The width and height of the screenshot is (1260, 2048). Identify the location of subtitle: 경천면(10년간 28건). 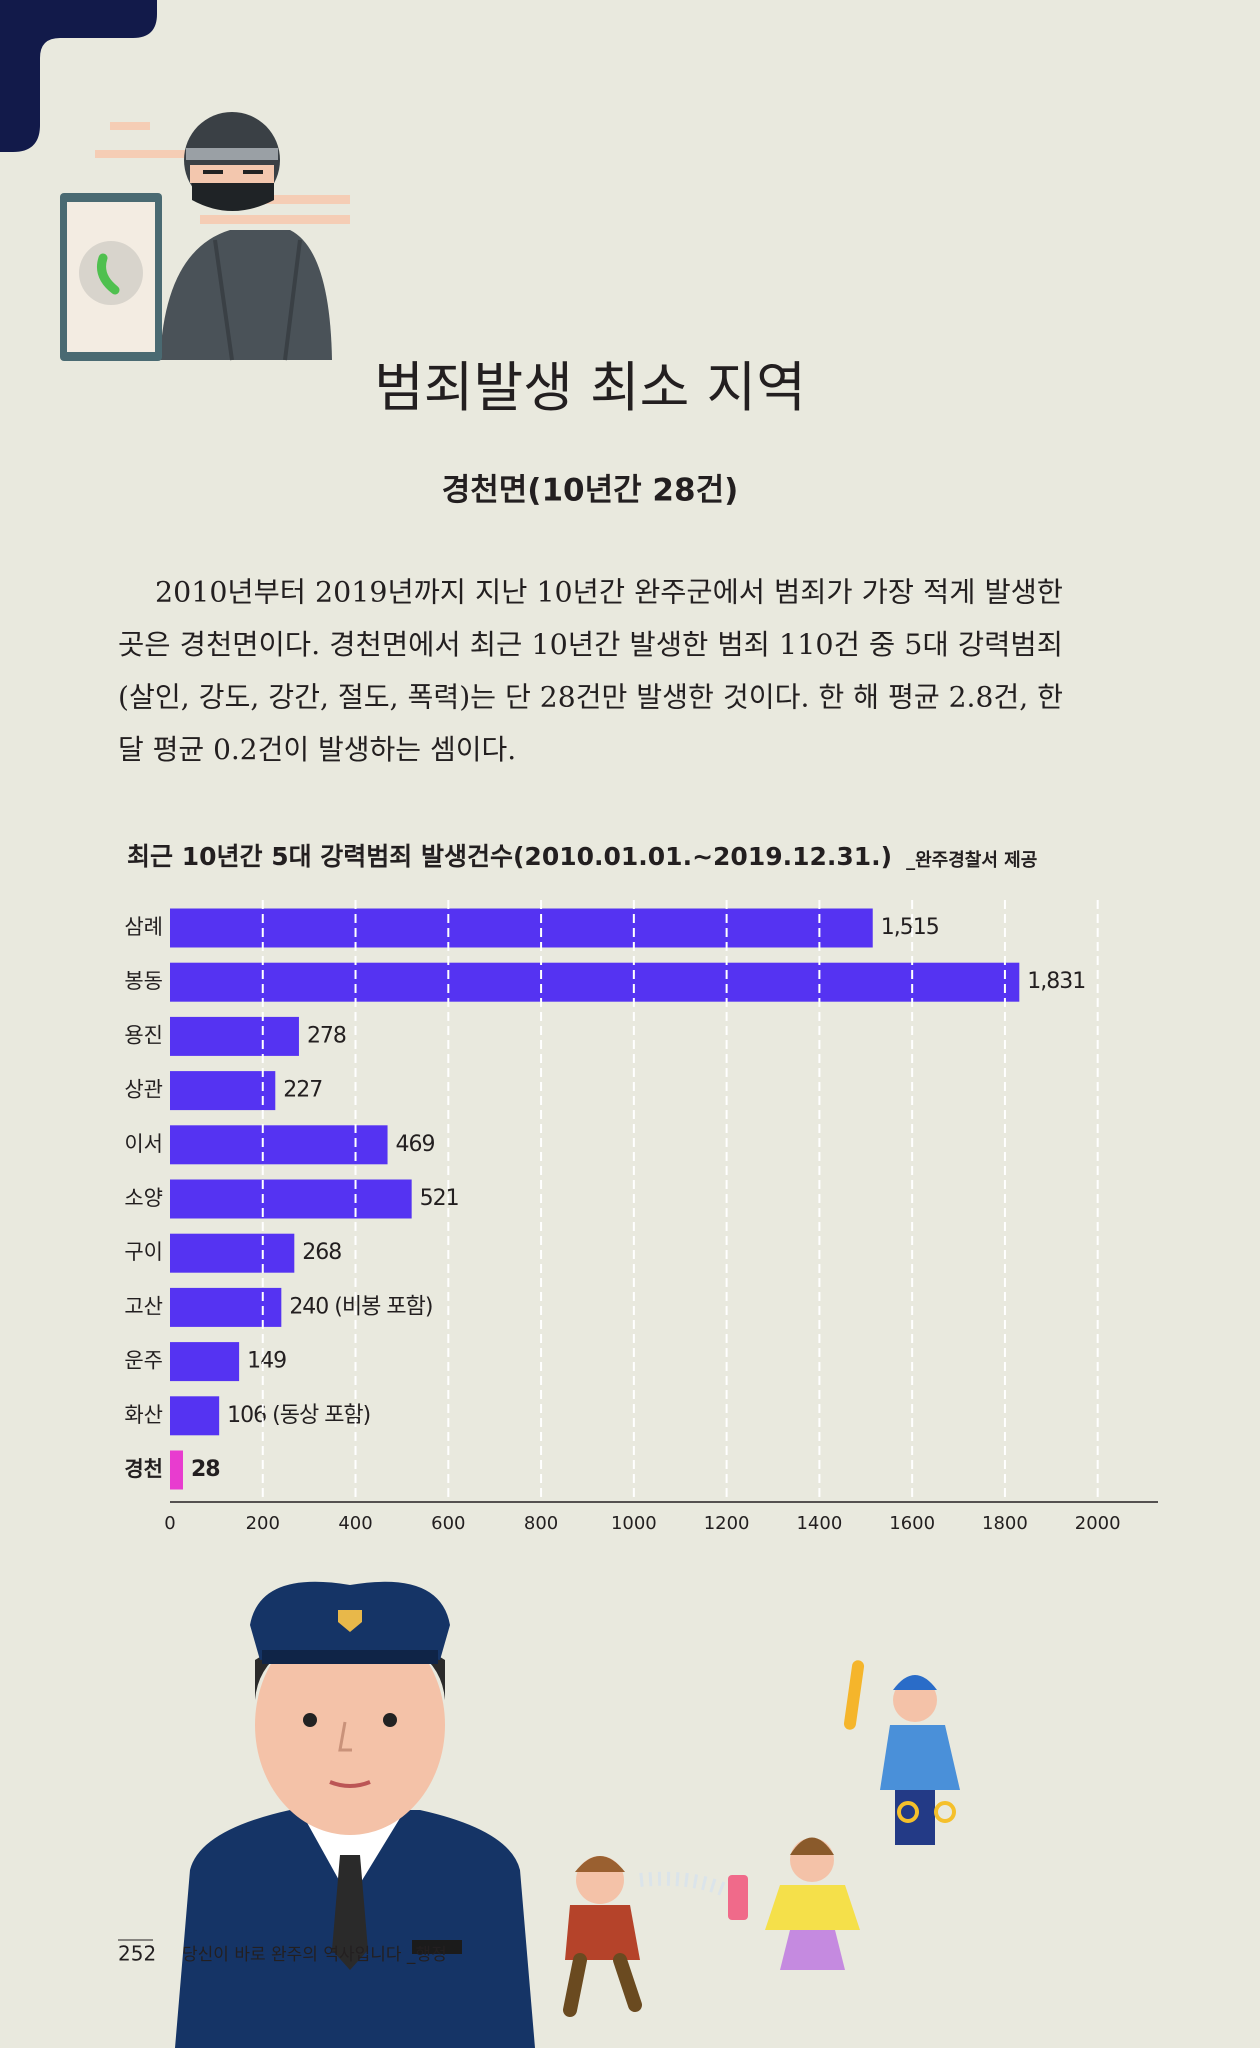
(590, 491).